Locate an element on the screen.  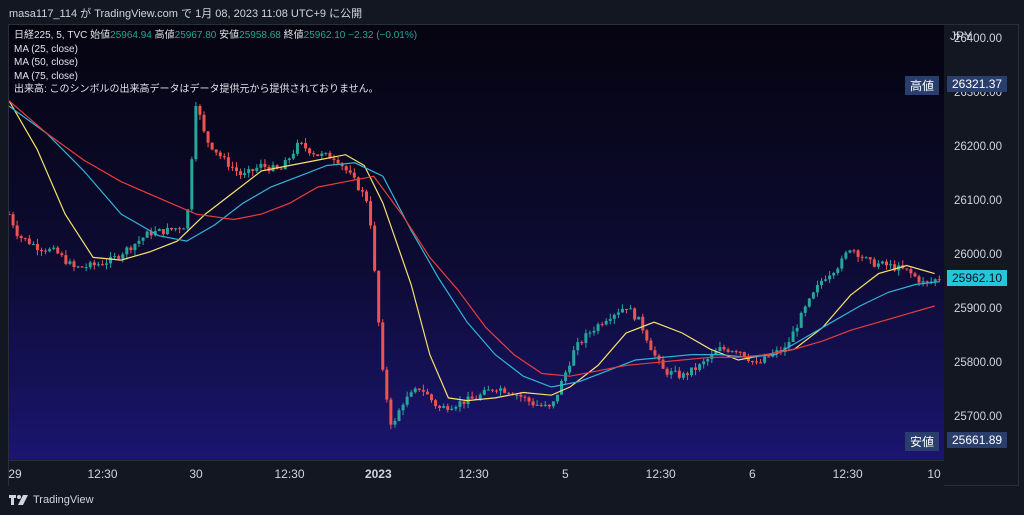
price-tick-label: 26400.00 is located at coordinates (978, 39).